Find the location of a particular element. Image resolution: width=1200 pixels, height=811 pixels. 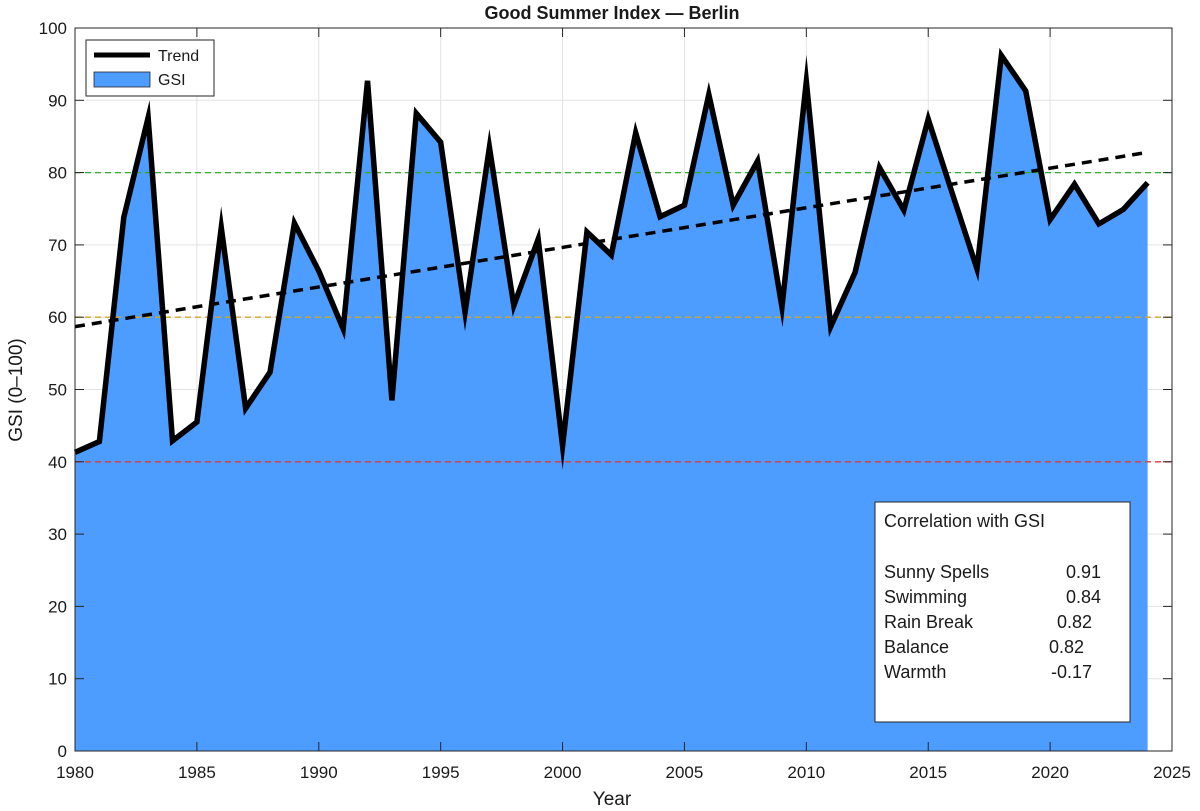

y-tick-label: 60 is located at coordinates (57, 317).